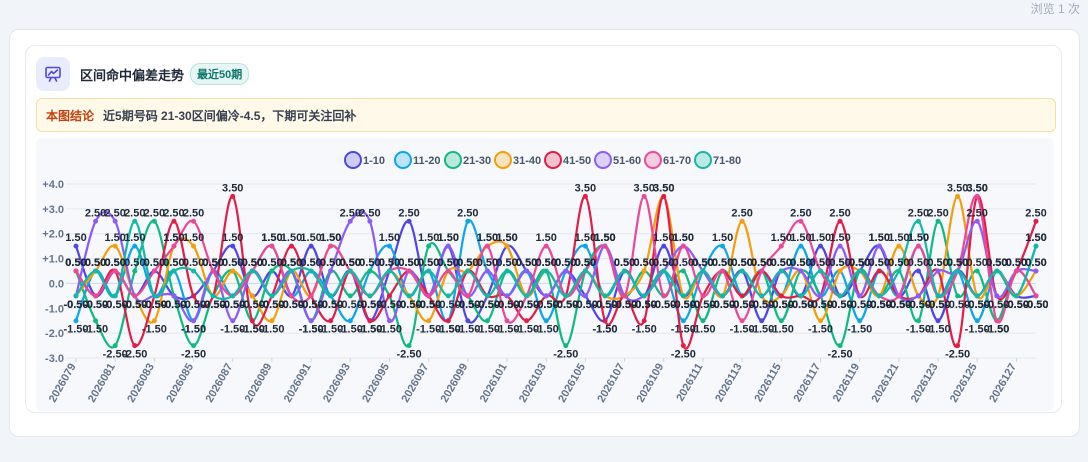 The height and width of the screenshot is (462, 1088). Describe the element at coordinates (143, 74) in the screenshot. I see `card-header: 区间命中偏差走势 最近50期` at that location.